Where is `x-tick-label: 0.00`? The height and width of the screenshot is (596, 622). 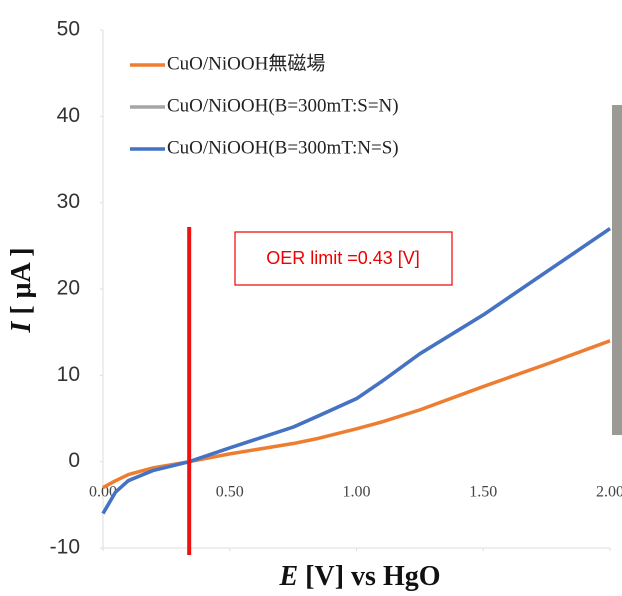 x-tick-label: 0.00 is located at coordinates (103, 491).